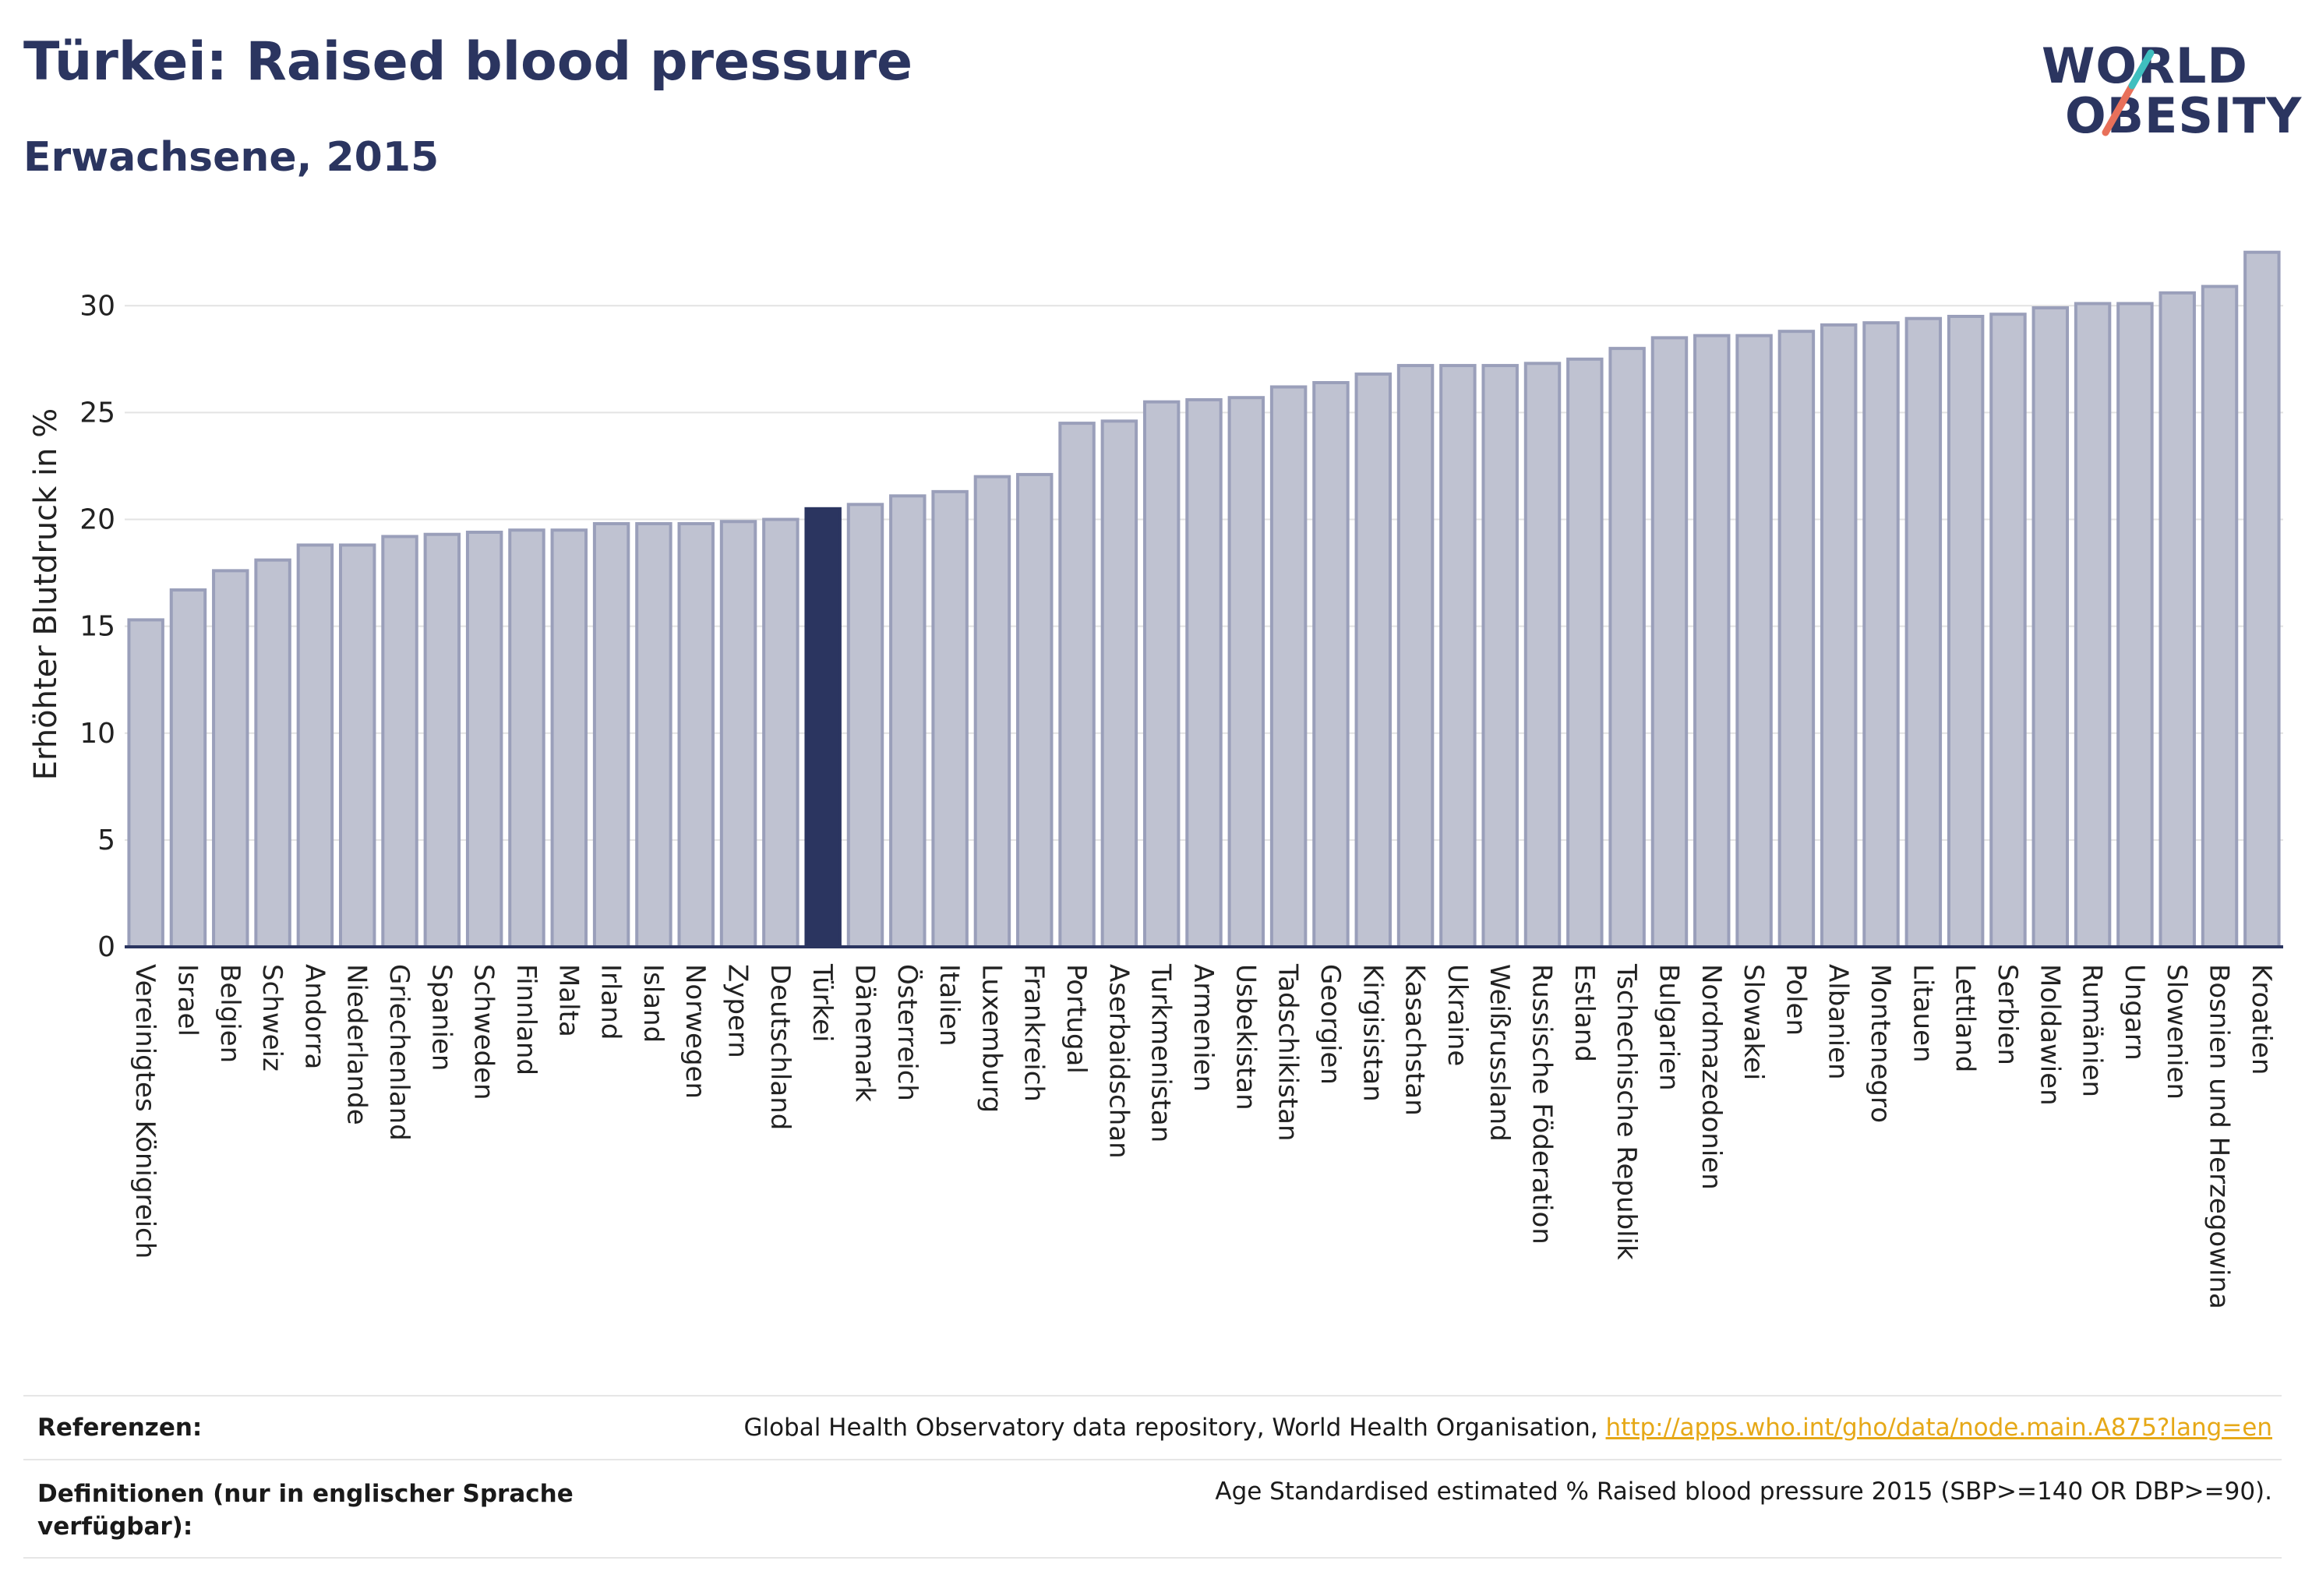  What do you see at coordinates (526, 738) in the screenshot?
I see `bar-finnland` at bounding box center [526, 738].